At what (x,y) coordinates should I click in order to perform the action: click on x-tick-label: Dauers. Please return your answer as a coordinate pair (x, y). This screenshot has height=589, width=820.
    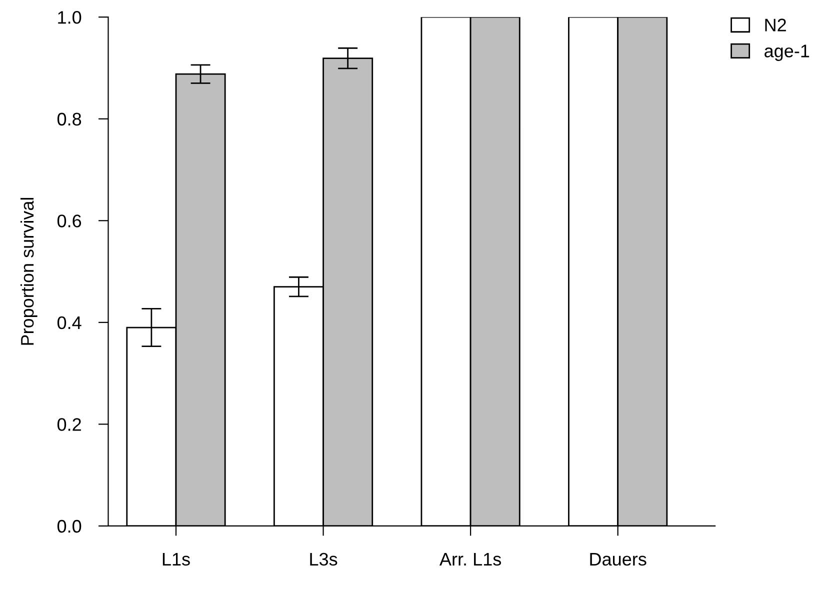
    Looking at the image, I should click on (618, 559).